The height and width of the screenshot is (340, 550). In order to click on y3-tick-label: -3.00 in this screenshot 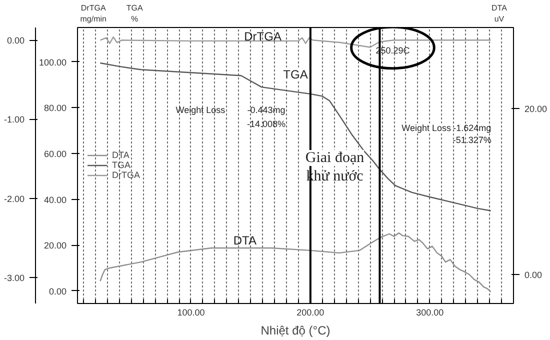, I will do `click(14, 277)`.